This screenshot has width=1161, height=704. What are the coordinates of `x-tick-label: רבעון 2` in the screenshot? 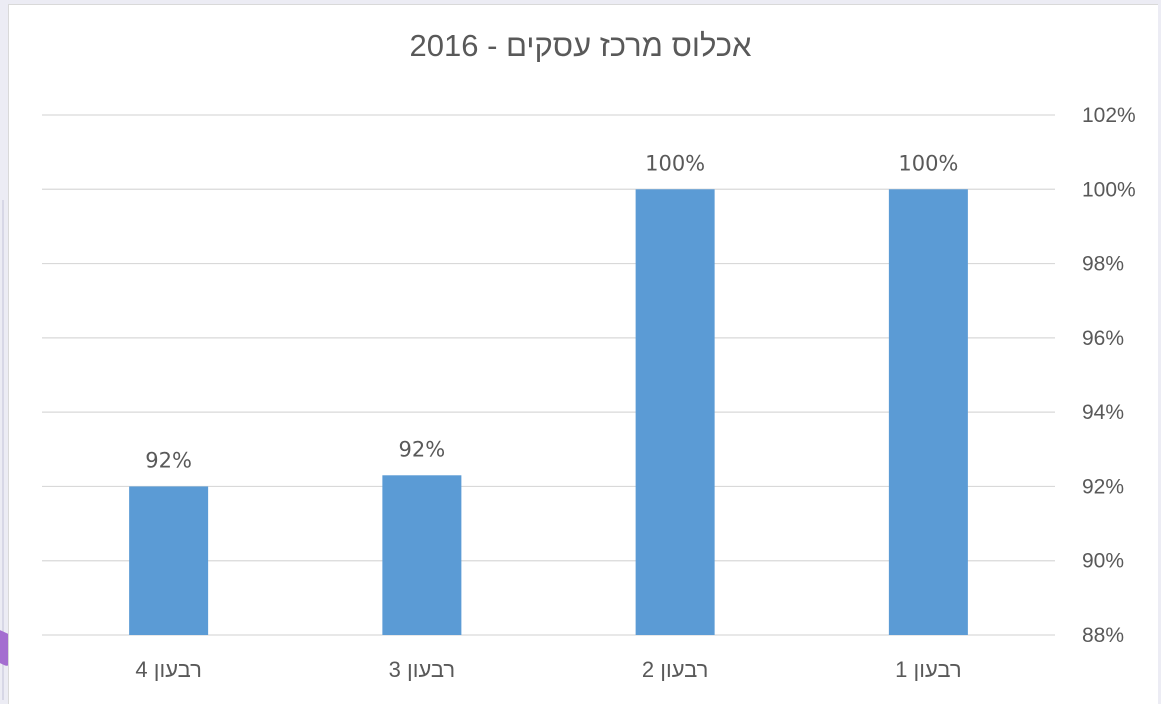 It's located at (675, 669).